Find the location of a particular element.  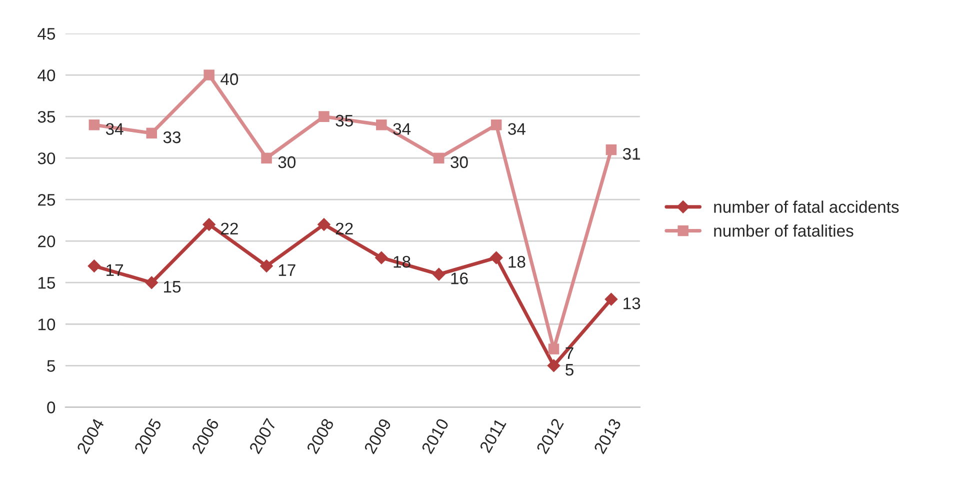

y-tick-label: 0 is located at coordinates (51, 408).